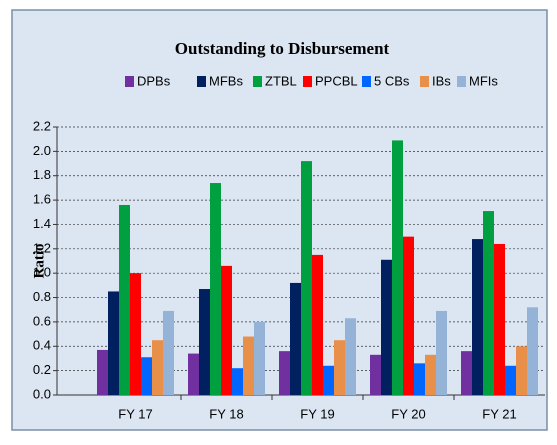 The width and height of the screenshot is (557, 445). Describe the element at coordinates (42, 345) in the screenshot. I see `y-tick-label: 0.4` at that location.